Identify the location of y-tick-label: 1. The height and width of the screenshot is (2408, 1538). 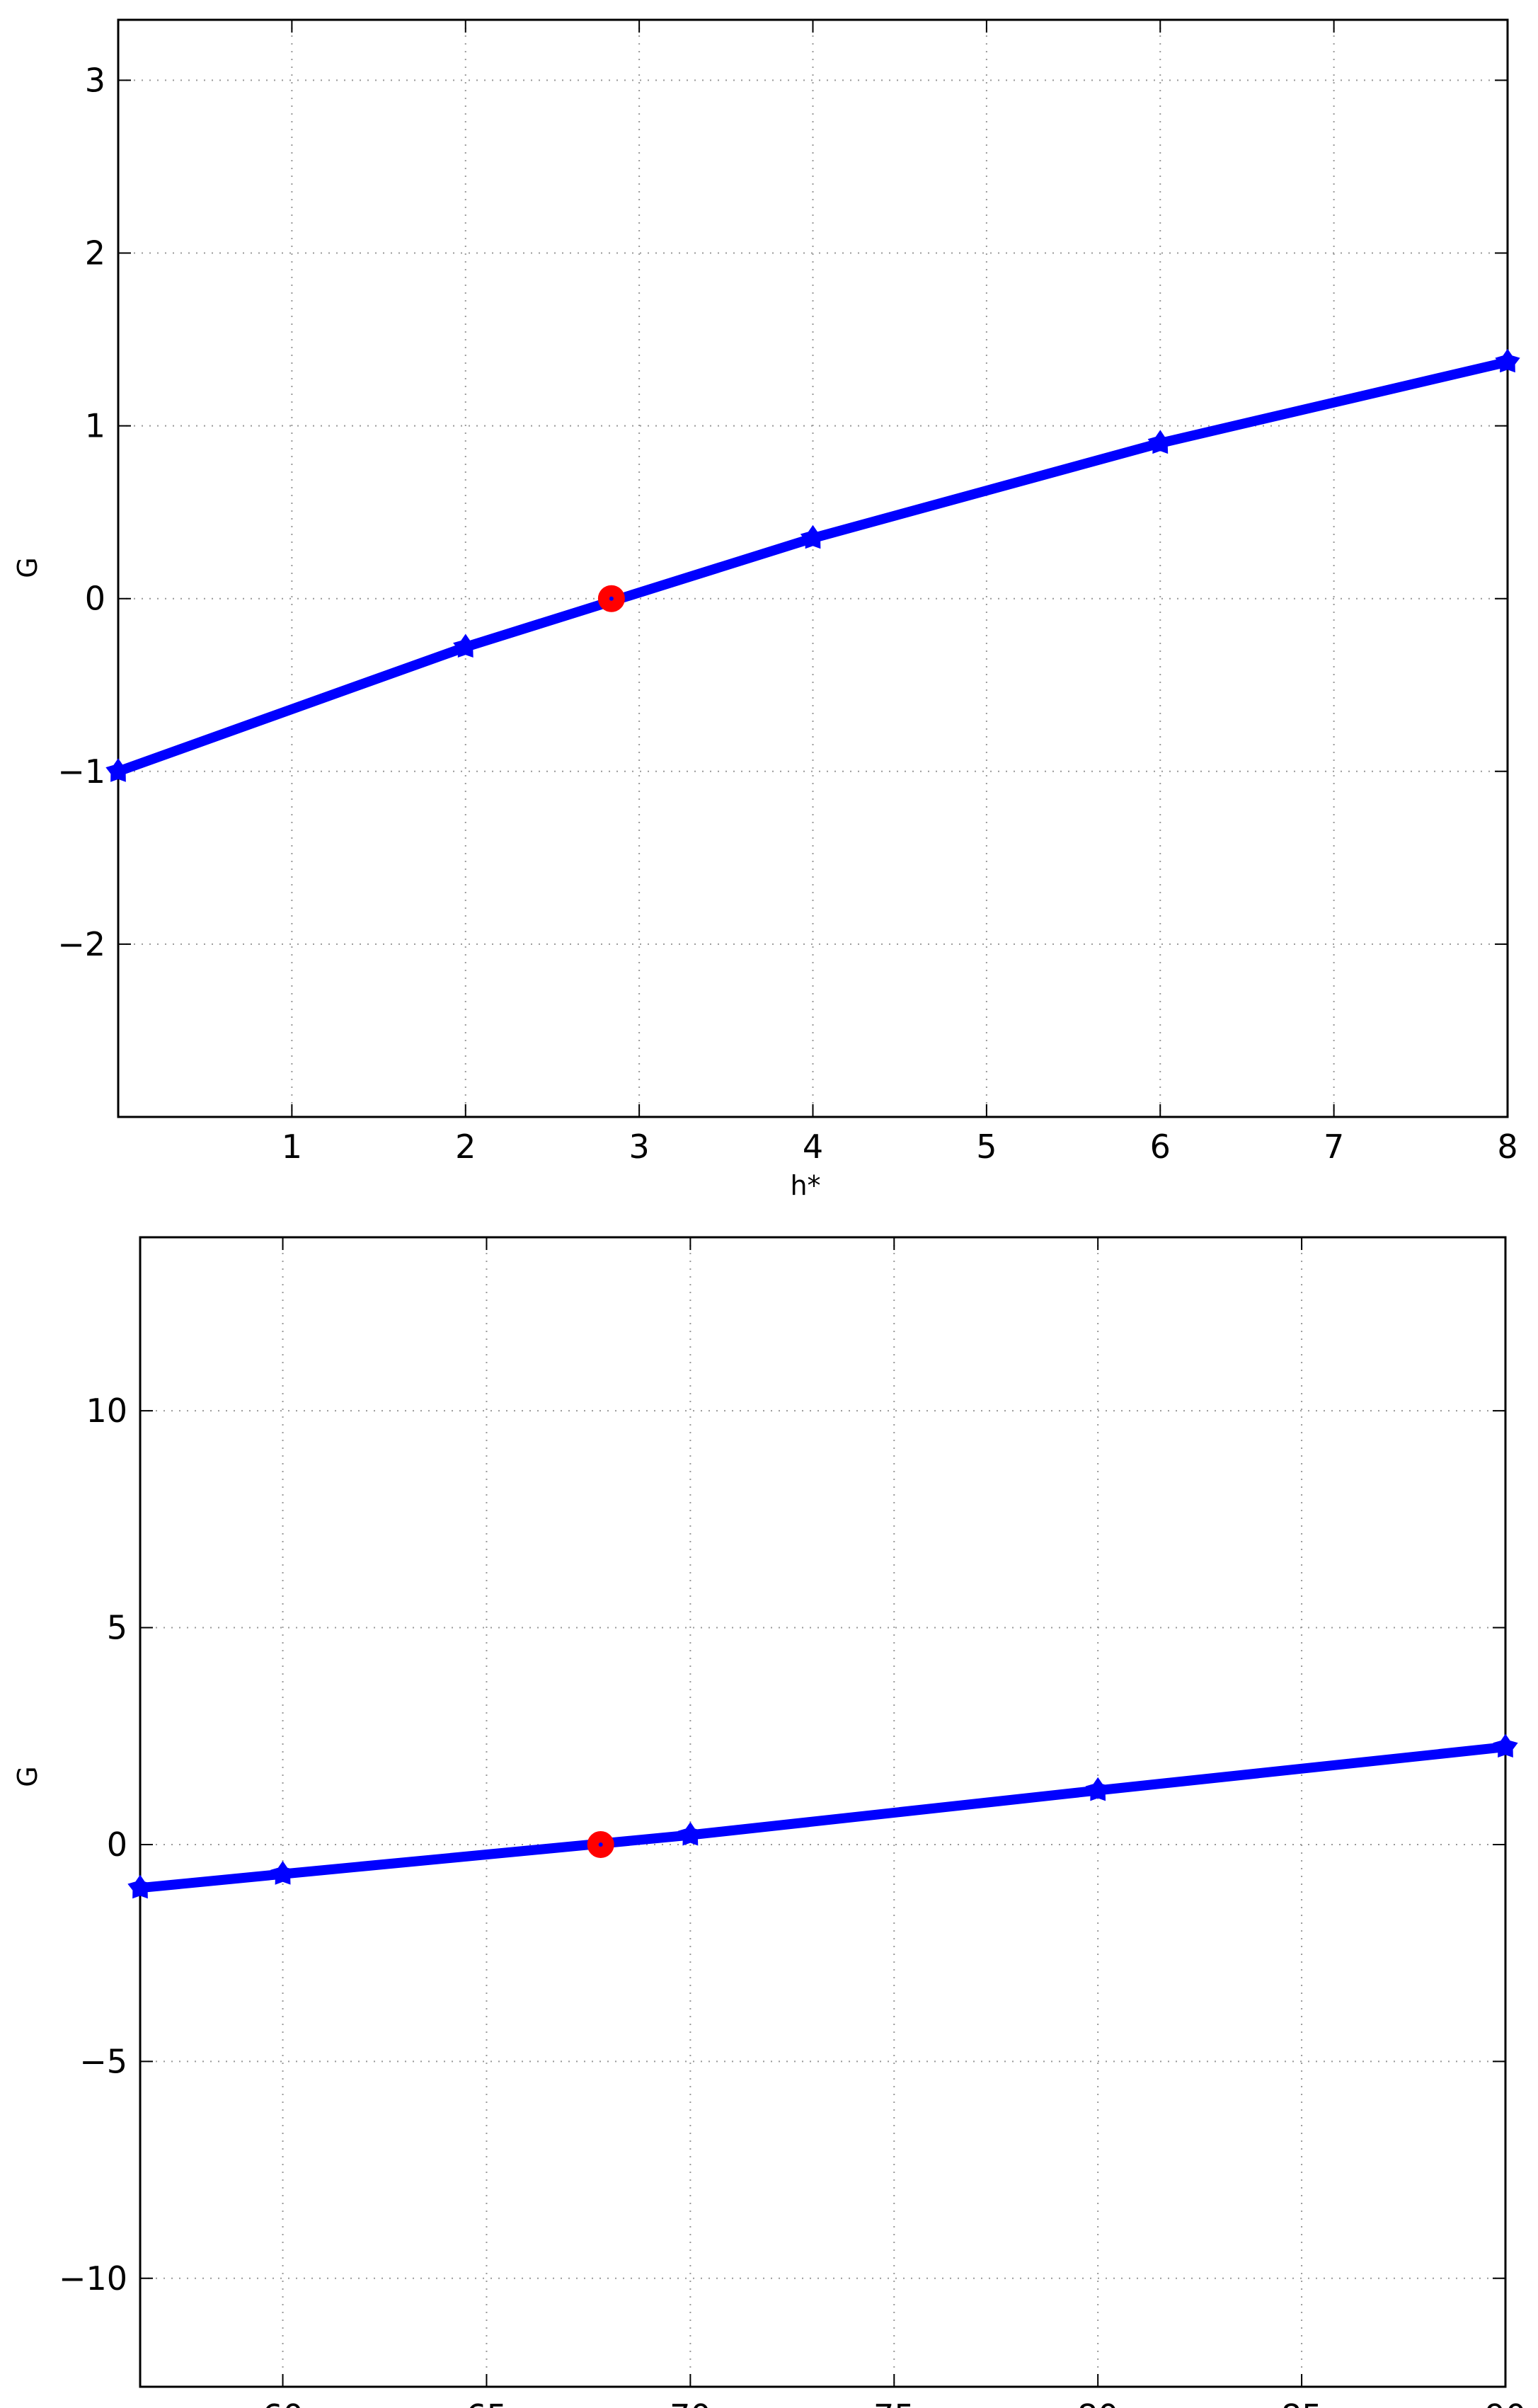
(95, 426).